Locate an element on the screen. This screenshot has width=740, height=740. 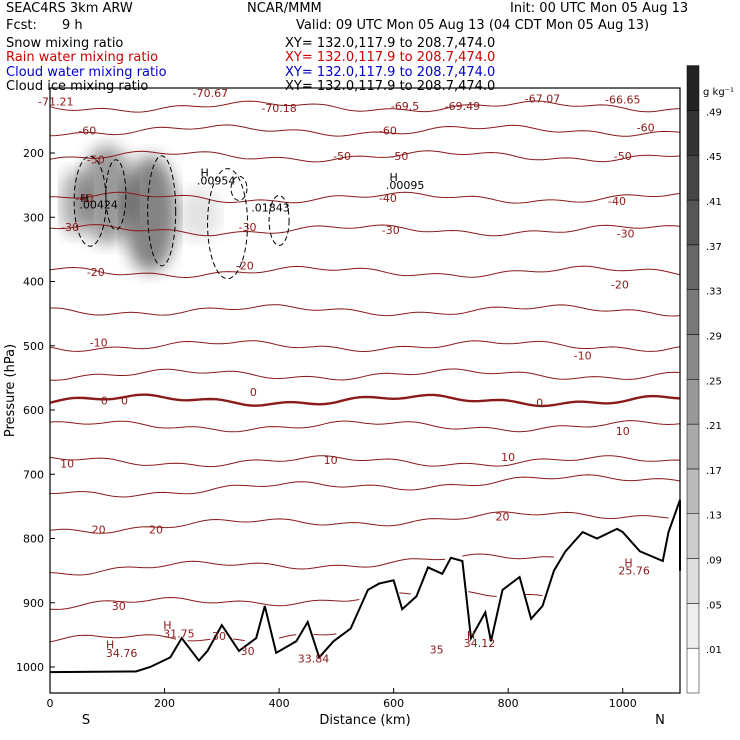
extremum-label: 31.75 is located at coordinates (179, 634).